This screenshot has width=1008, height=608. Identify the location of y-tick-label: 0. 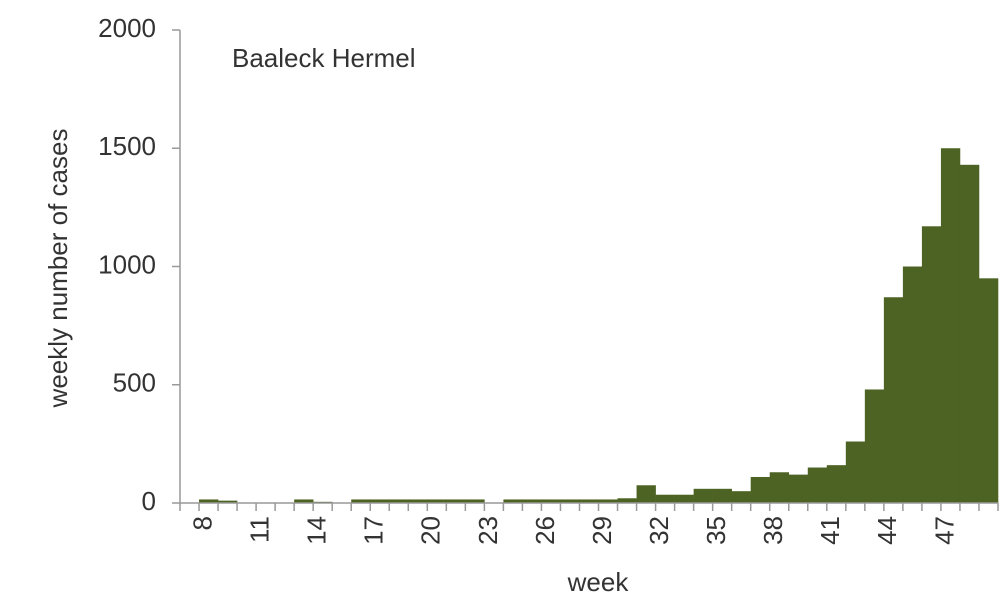
(149, 501).